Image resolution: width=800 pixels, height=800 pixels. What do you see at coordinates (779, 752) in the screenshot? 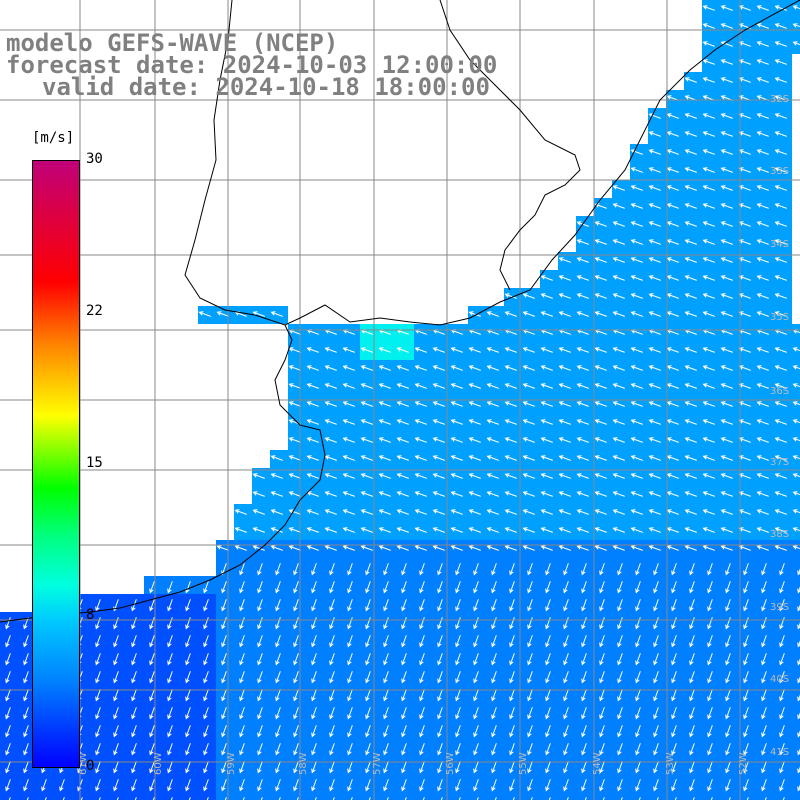
I see `lat-label: 41S` at bounding box center [779, 752].